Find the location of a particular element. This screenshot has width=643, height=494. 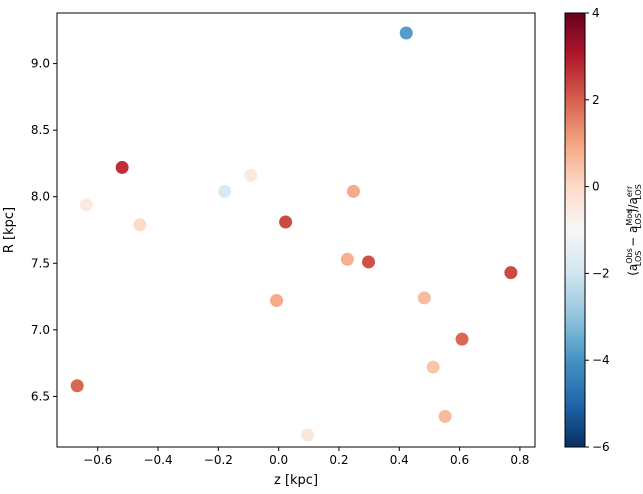

y-tick-label: 9.0 is located at coordinates (40, 64).